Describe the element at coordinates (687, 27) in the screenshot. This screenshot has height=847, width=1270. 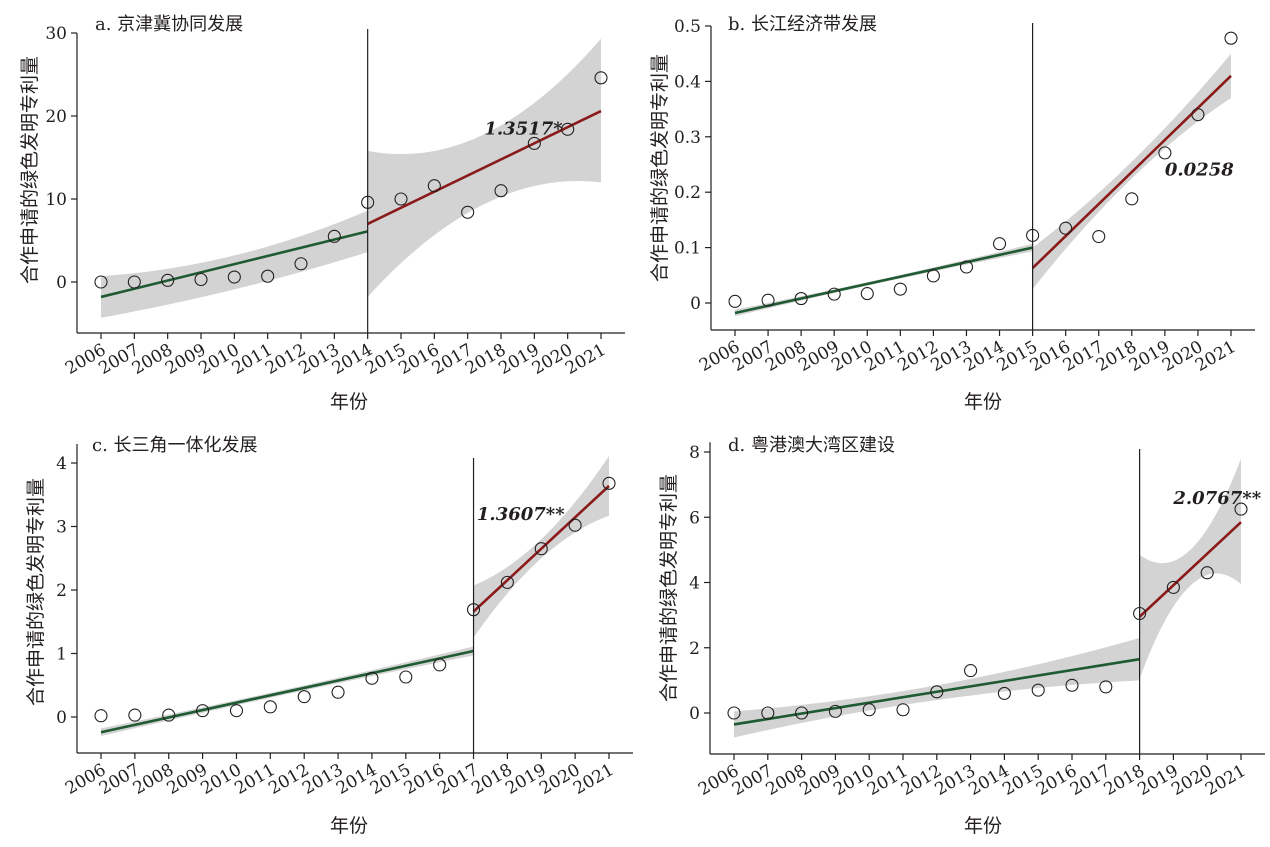
I see `y-tick-label: 0.5` at that location.